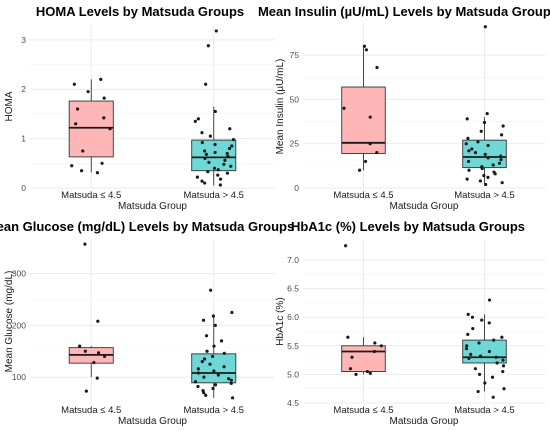 This screenshot has height=431, width=550. Describe the element at coordinates (19, 274) in the screenshot. I see `y-tick-label: 300` at that location.